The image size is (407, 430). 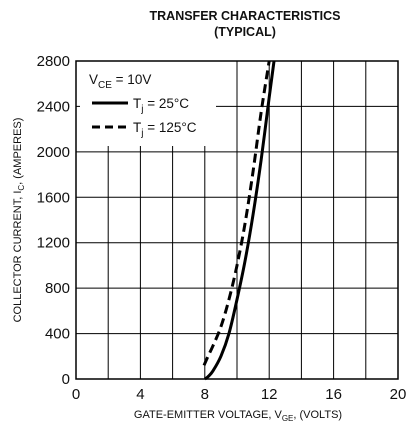 I want to click on y-tick-label-0: 0, so click(x=66, y=379).